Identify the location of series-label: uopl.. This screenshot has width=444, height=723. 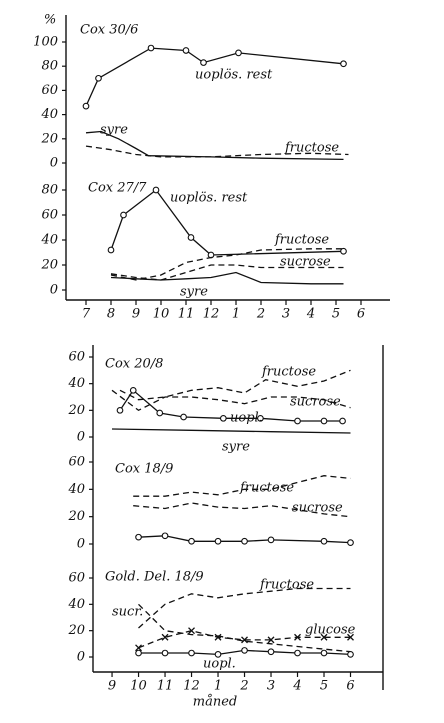
(246, 418).